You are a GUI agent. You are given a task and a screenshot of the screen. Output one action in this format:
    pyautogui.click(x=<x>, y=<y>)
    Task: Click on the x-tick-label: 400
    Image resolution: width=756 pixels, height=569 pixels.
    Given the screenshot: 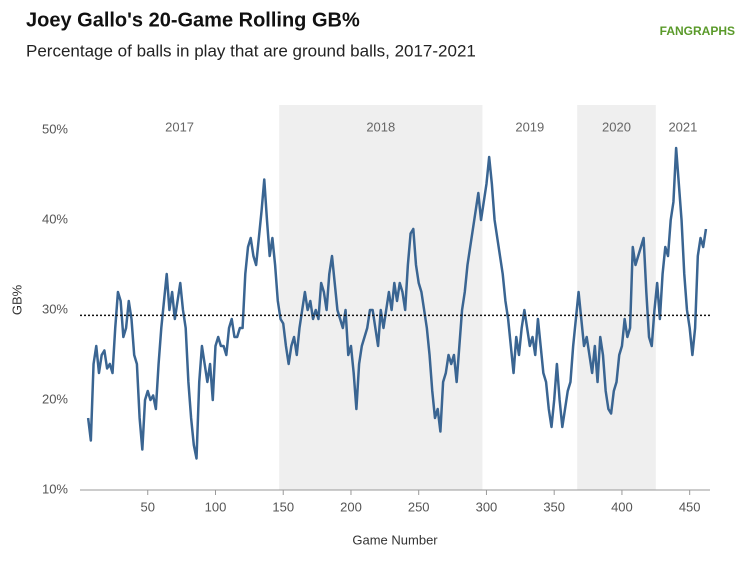 What is the action you would take?
    pyautogui.click(x=622, y=506)
    